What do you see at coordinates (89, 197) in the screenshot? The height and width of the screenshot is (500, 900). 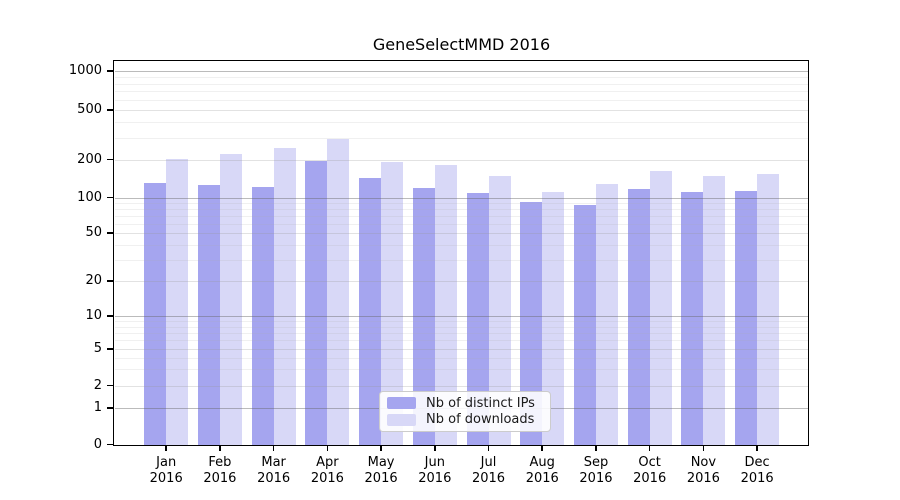 I see `y-axis-tick-label: 100` at bounding box center [89, 197].